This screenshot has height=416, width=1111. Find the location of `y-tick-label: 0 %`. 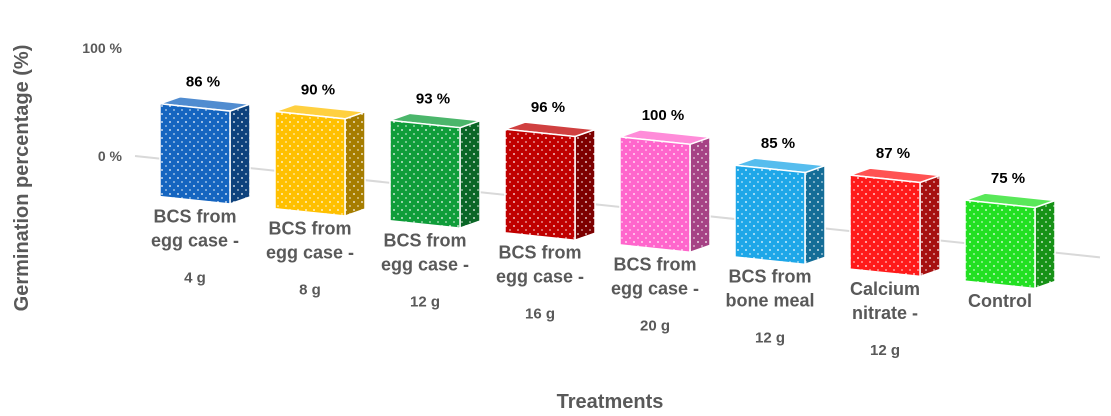

y-tick-label: 0 % is located at coordinates (110, 156).